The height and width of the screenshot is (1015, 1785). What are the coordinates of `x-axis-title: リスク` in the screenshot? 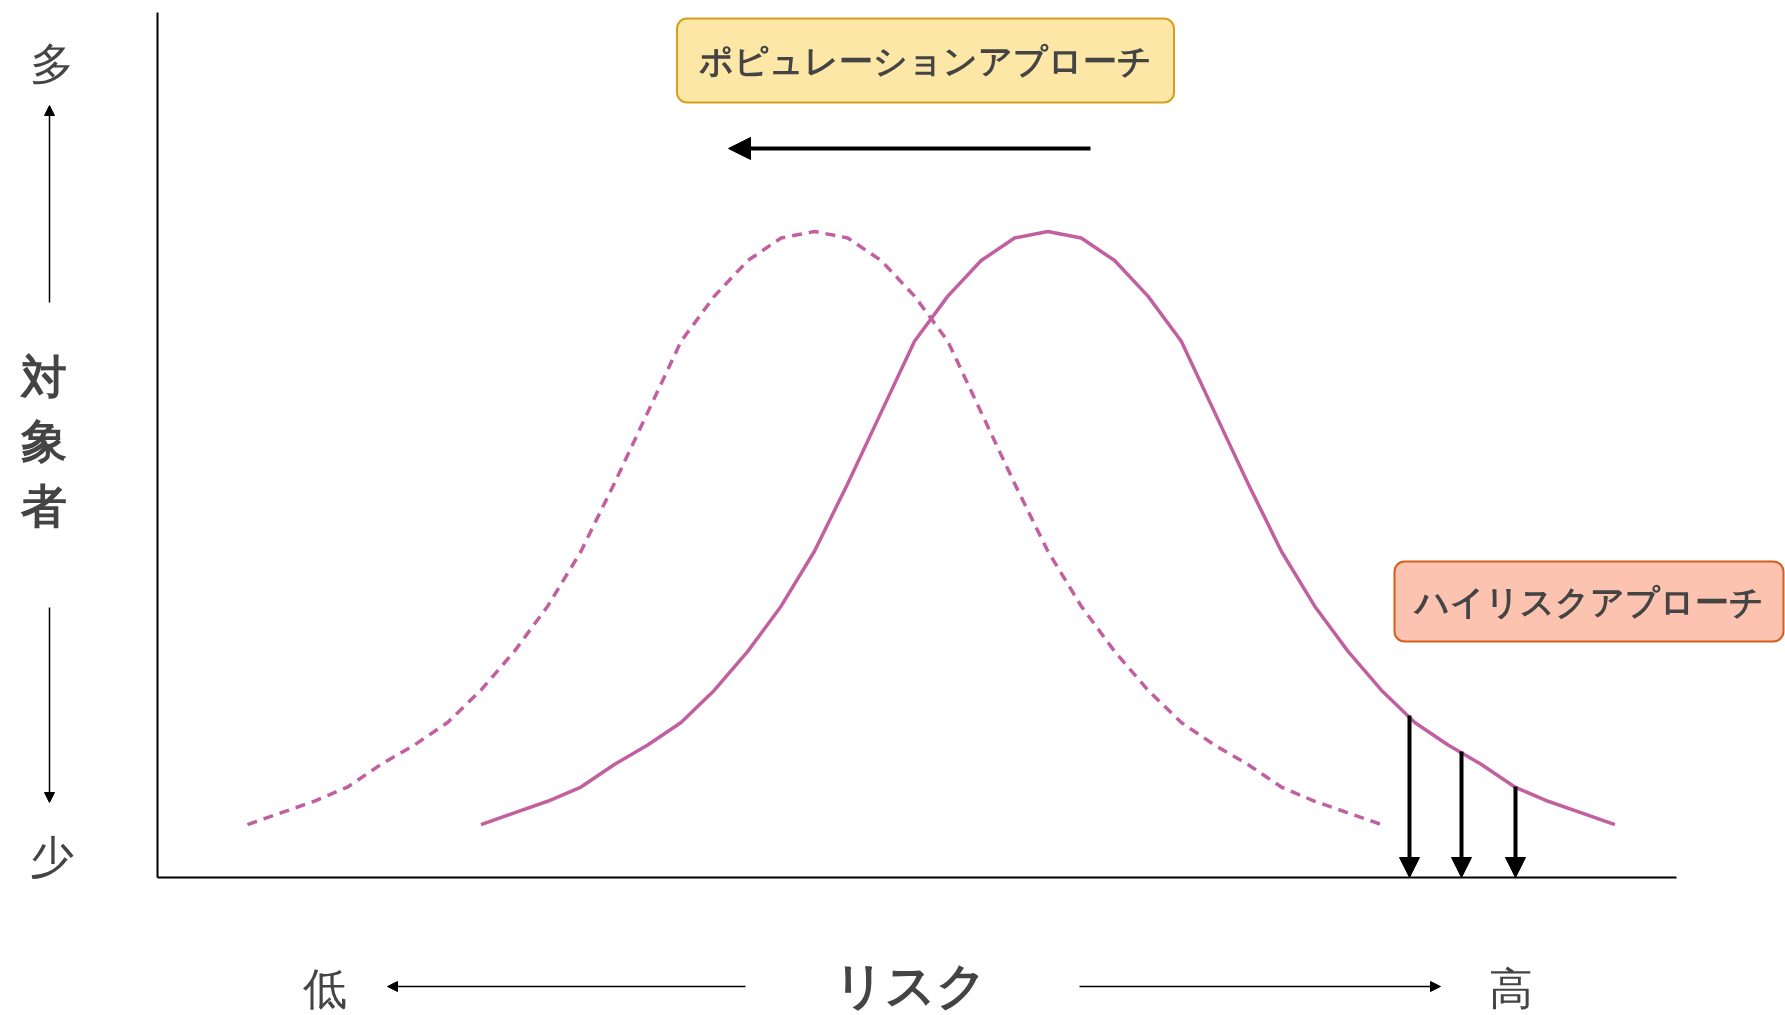 It's located at (910, 985).